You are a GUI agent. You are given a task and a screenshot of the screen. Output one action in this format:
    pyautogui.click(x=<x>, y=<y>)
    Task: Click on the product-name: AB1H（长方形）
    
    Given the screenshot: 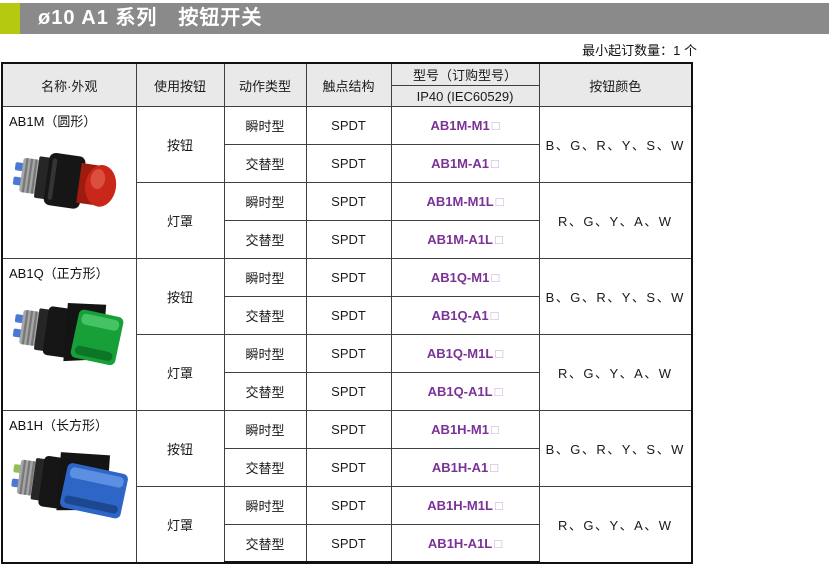 What is the action you would take?
    pyautogui.click(x=58, y=425)
    